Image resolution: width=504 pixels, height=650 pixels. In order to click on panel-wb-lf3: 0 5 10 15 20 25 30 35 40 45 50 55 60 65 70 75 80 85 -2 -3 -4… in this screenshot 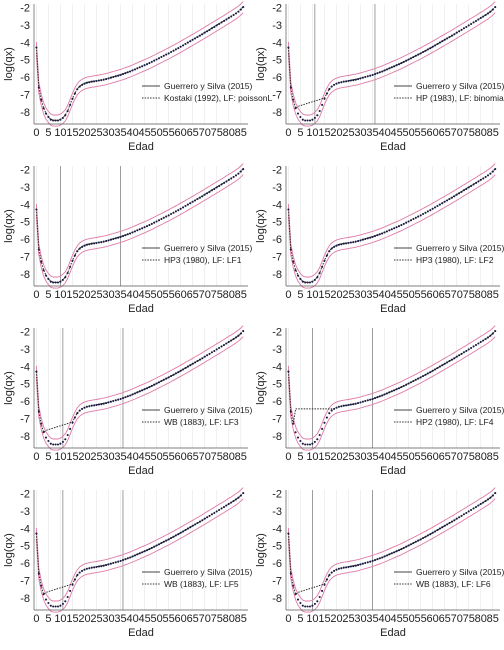, I will do `click(128, 401)`.